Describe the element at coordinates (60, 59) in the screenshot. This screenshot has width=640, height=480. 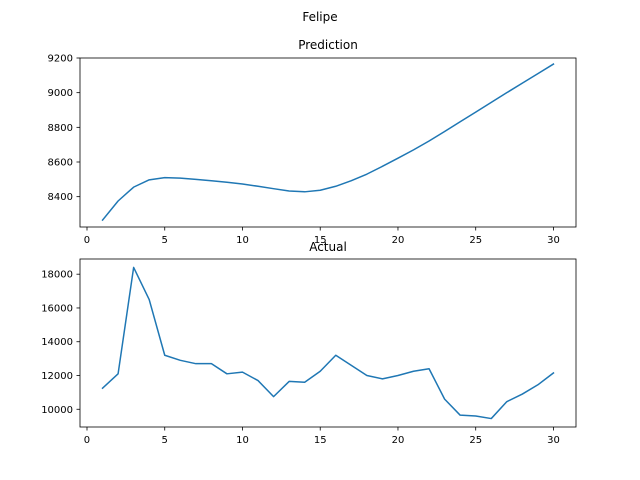
I see `prediction-y-tick-label: 9200` at that location.